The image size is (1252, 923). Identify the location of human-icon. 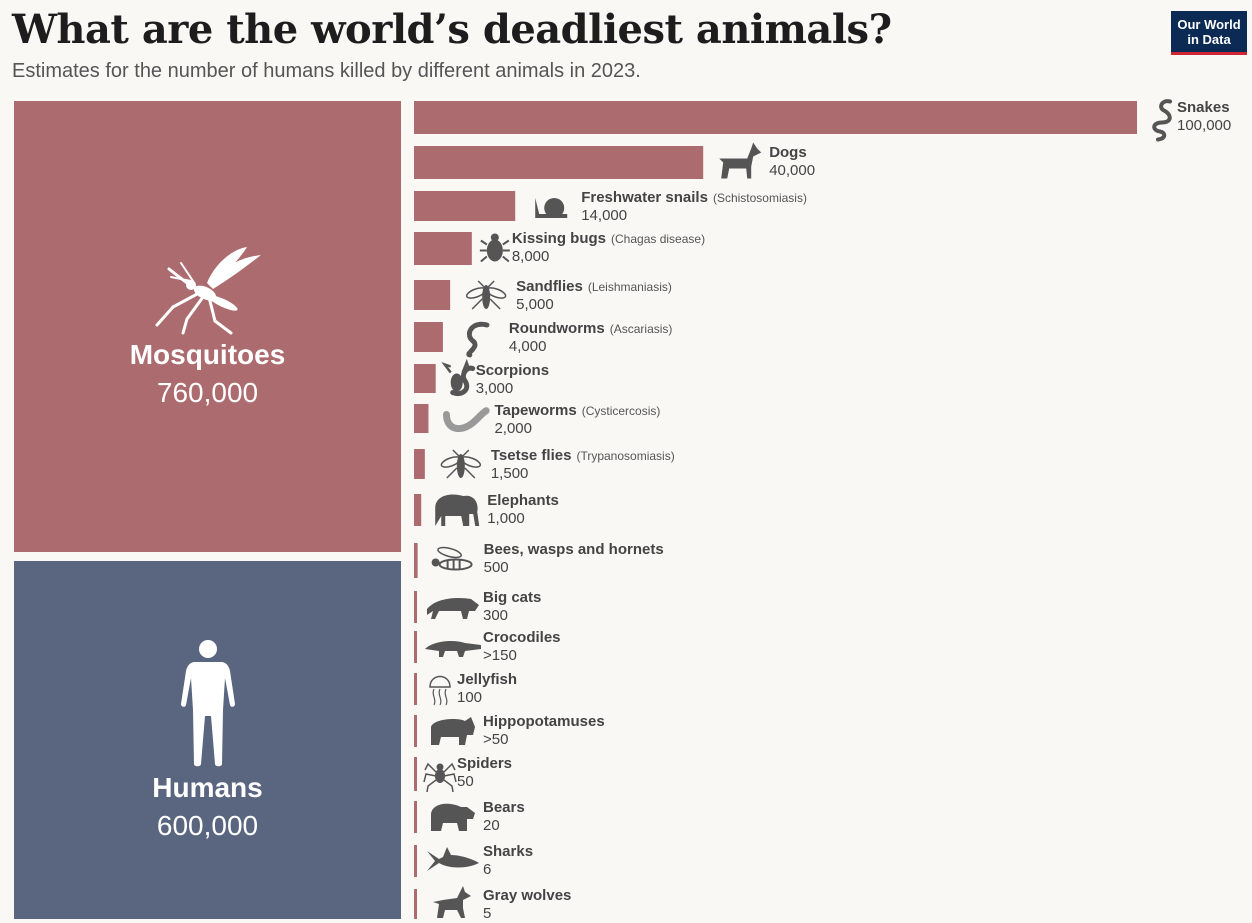
(207, 703).